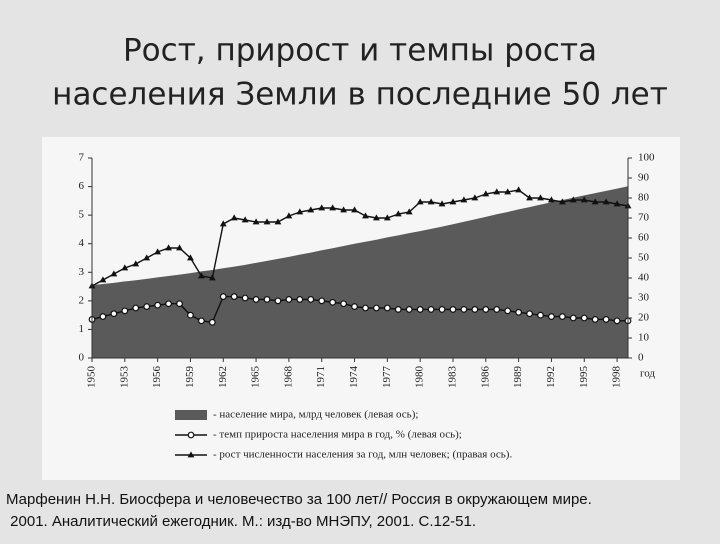 Image resolution: width=720 pixels, height=544 pixels. What do you see at coordinates (82, 272) in the screenshot?
I see `y-tick-label: 3` at bounding box center [82, 272].